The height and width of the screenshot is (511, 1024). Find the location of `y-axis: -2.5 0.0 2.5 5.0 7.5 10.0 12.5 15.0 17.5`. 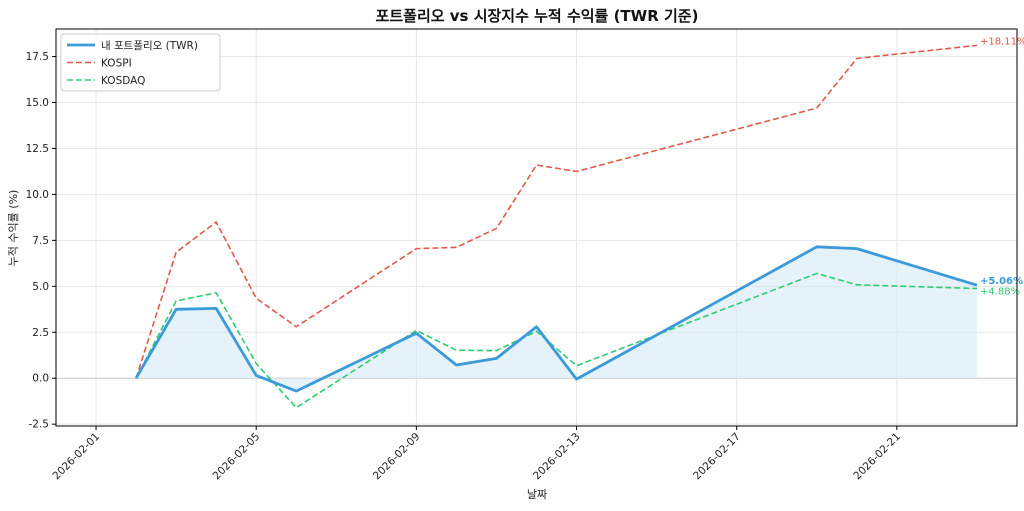

y-axis: -2.5 0.0 2.5 5.0 7.5 10.0 12.5 15.0 17.5 is located at coordinates (41, 241).